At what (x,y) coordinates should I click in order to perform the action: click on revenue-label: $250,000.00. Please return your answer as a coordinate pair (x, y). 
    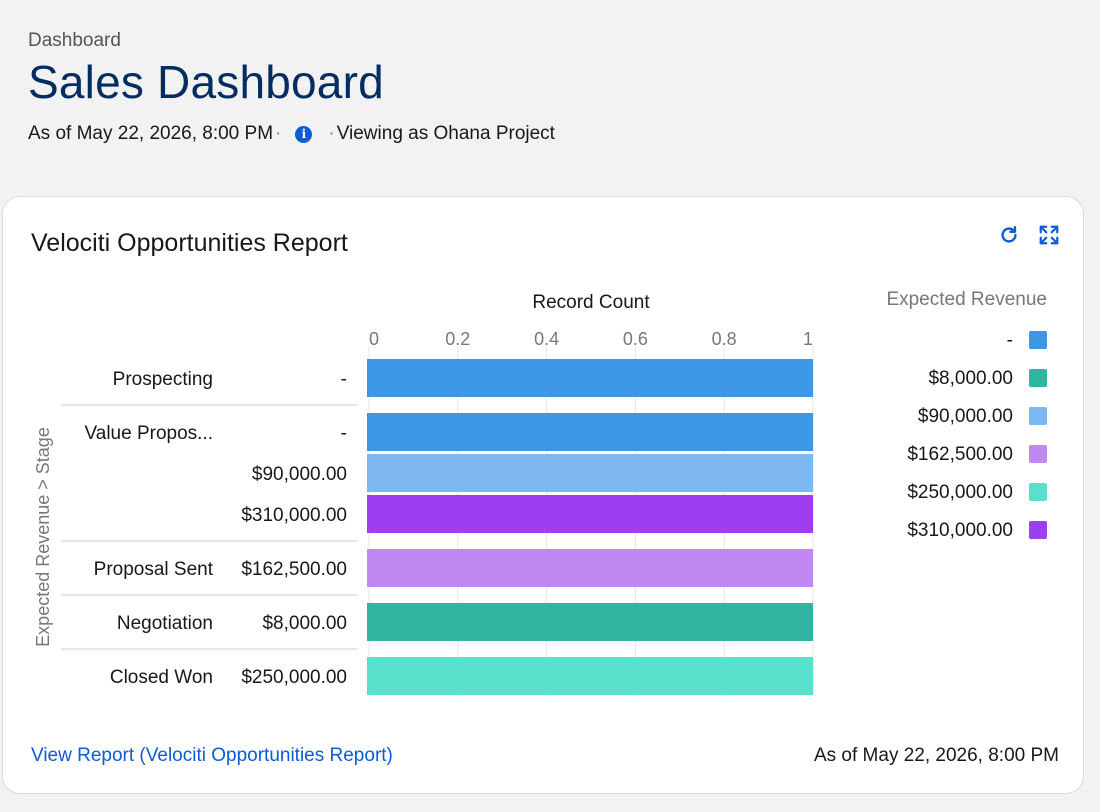
    Looking at the image, I should click on (294, 677).